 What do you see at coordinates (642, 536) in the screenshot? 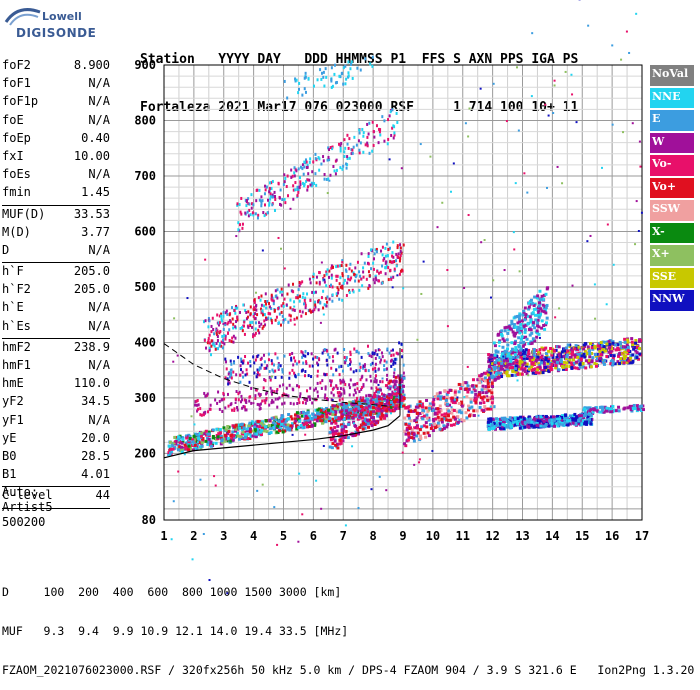
I see `x-tick-label: 17` at bounding box center [642, 536].